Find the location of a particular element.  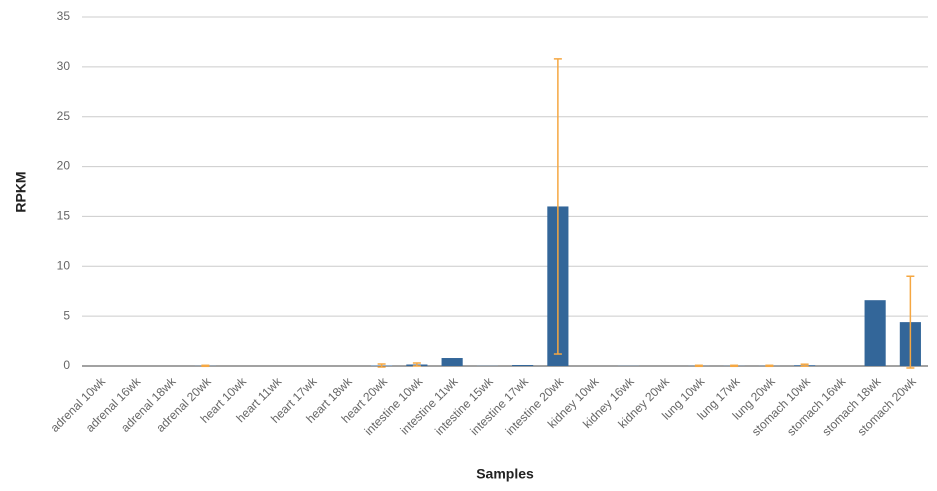

y-tick-label: 5 is located at coordinates (66, 315).